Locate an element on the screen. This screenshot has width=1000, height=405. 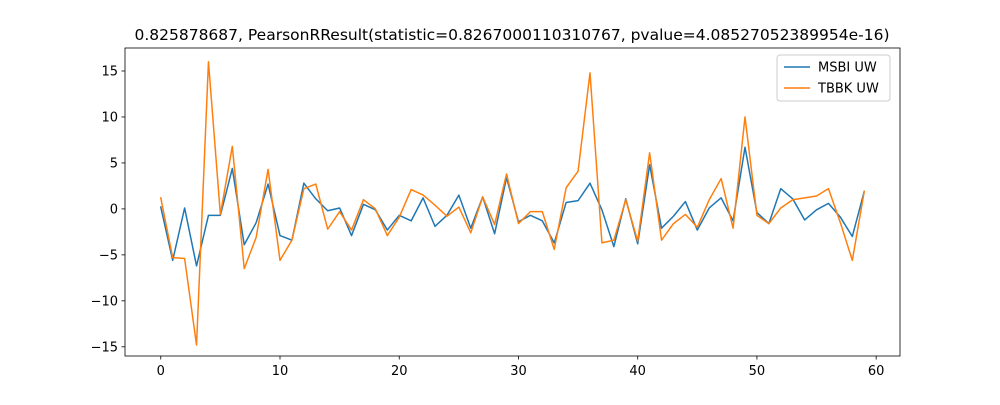
legend-label-1: TBBK UW is located at coordinates (848, 89).